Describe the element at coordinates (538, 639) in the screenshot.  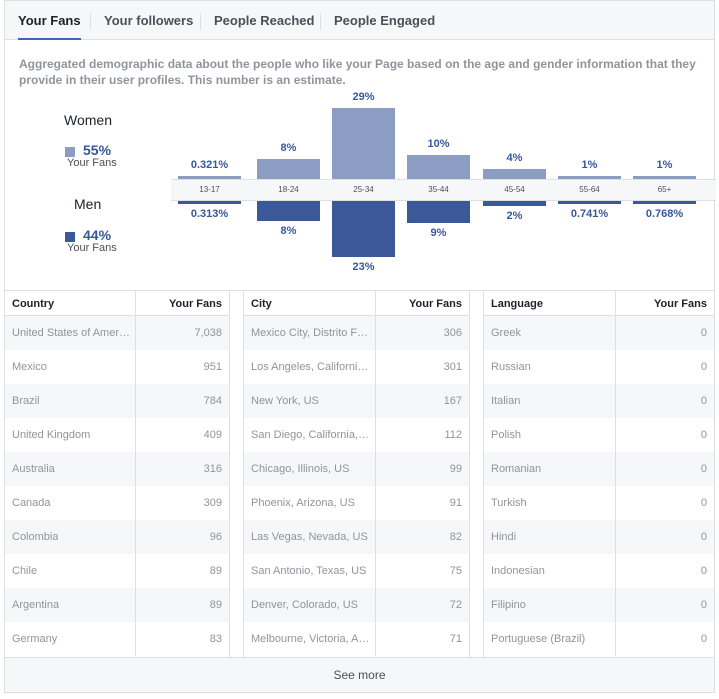
I see `row-name: Portuguese (Brazil)` at that location.